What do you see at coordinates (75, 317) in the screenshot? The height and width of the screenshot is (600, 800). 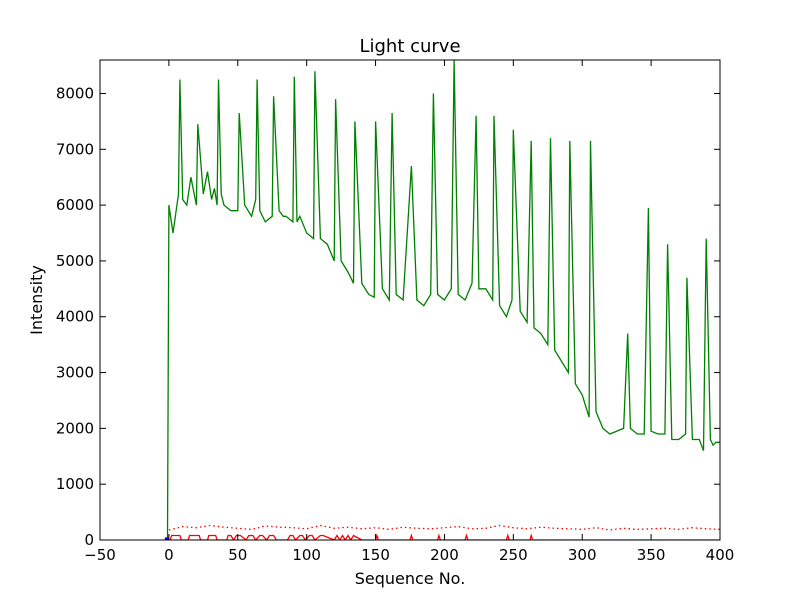 I see `y-tick-label: 4000` at bounding box center [75, 317].